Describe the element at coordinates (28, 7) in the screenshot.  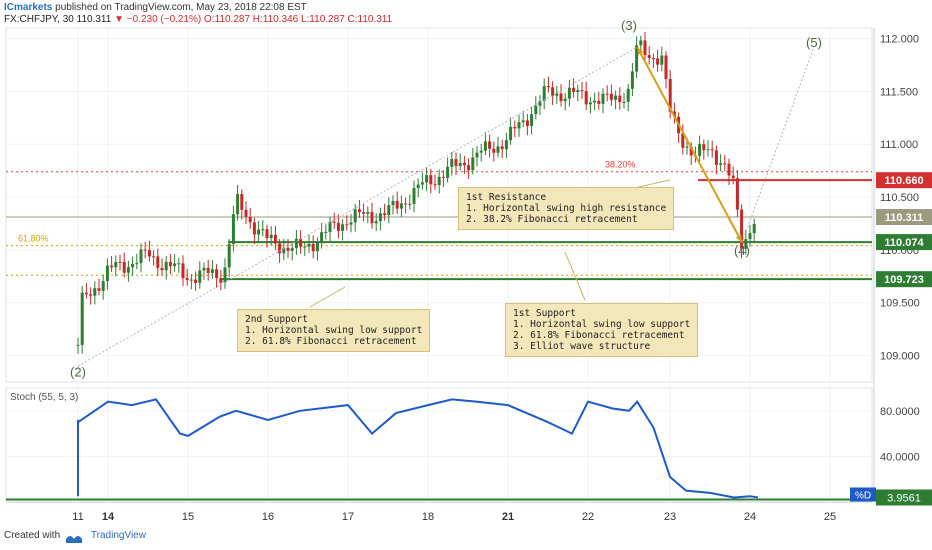
I see `publisher-name: ICmarkets` at that location.